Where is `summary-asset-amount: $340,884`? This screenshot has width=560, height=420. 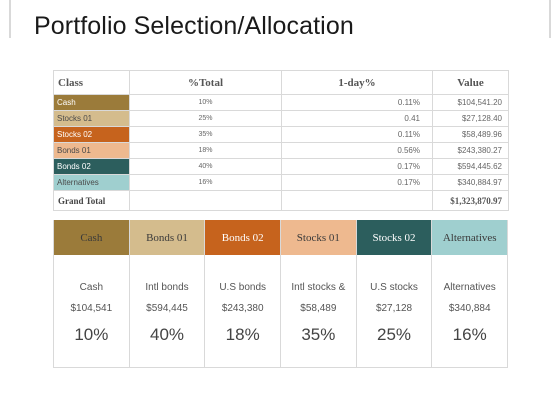 summary-asset-amount: $340,884 is located at coordinates (469, 308).